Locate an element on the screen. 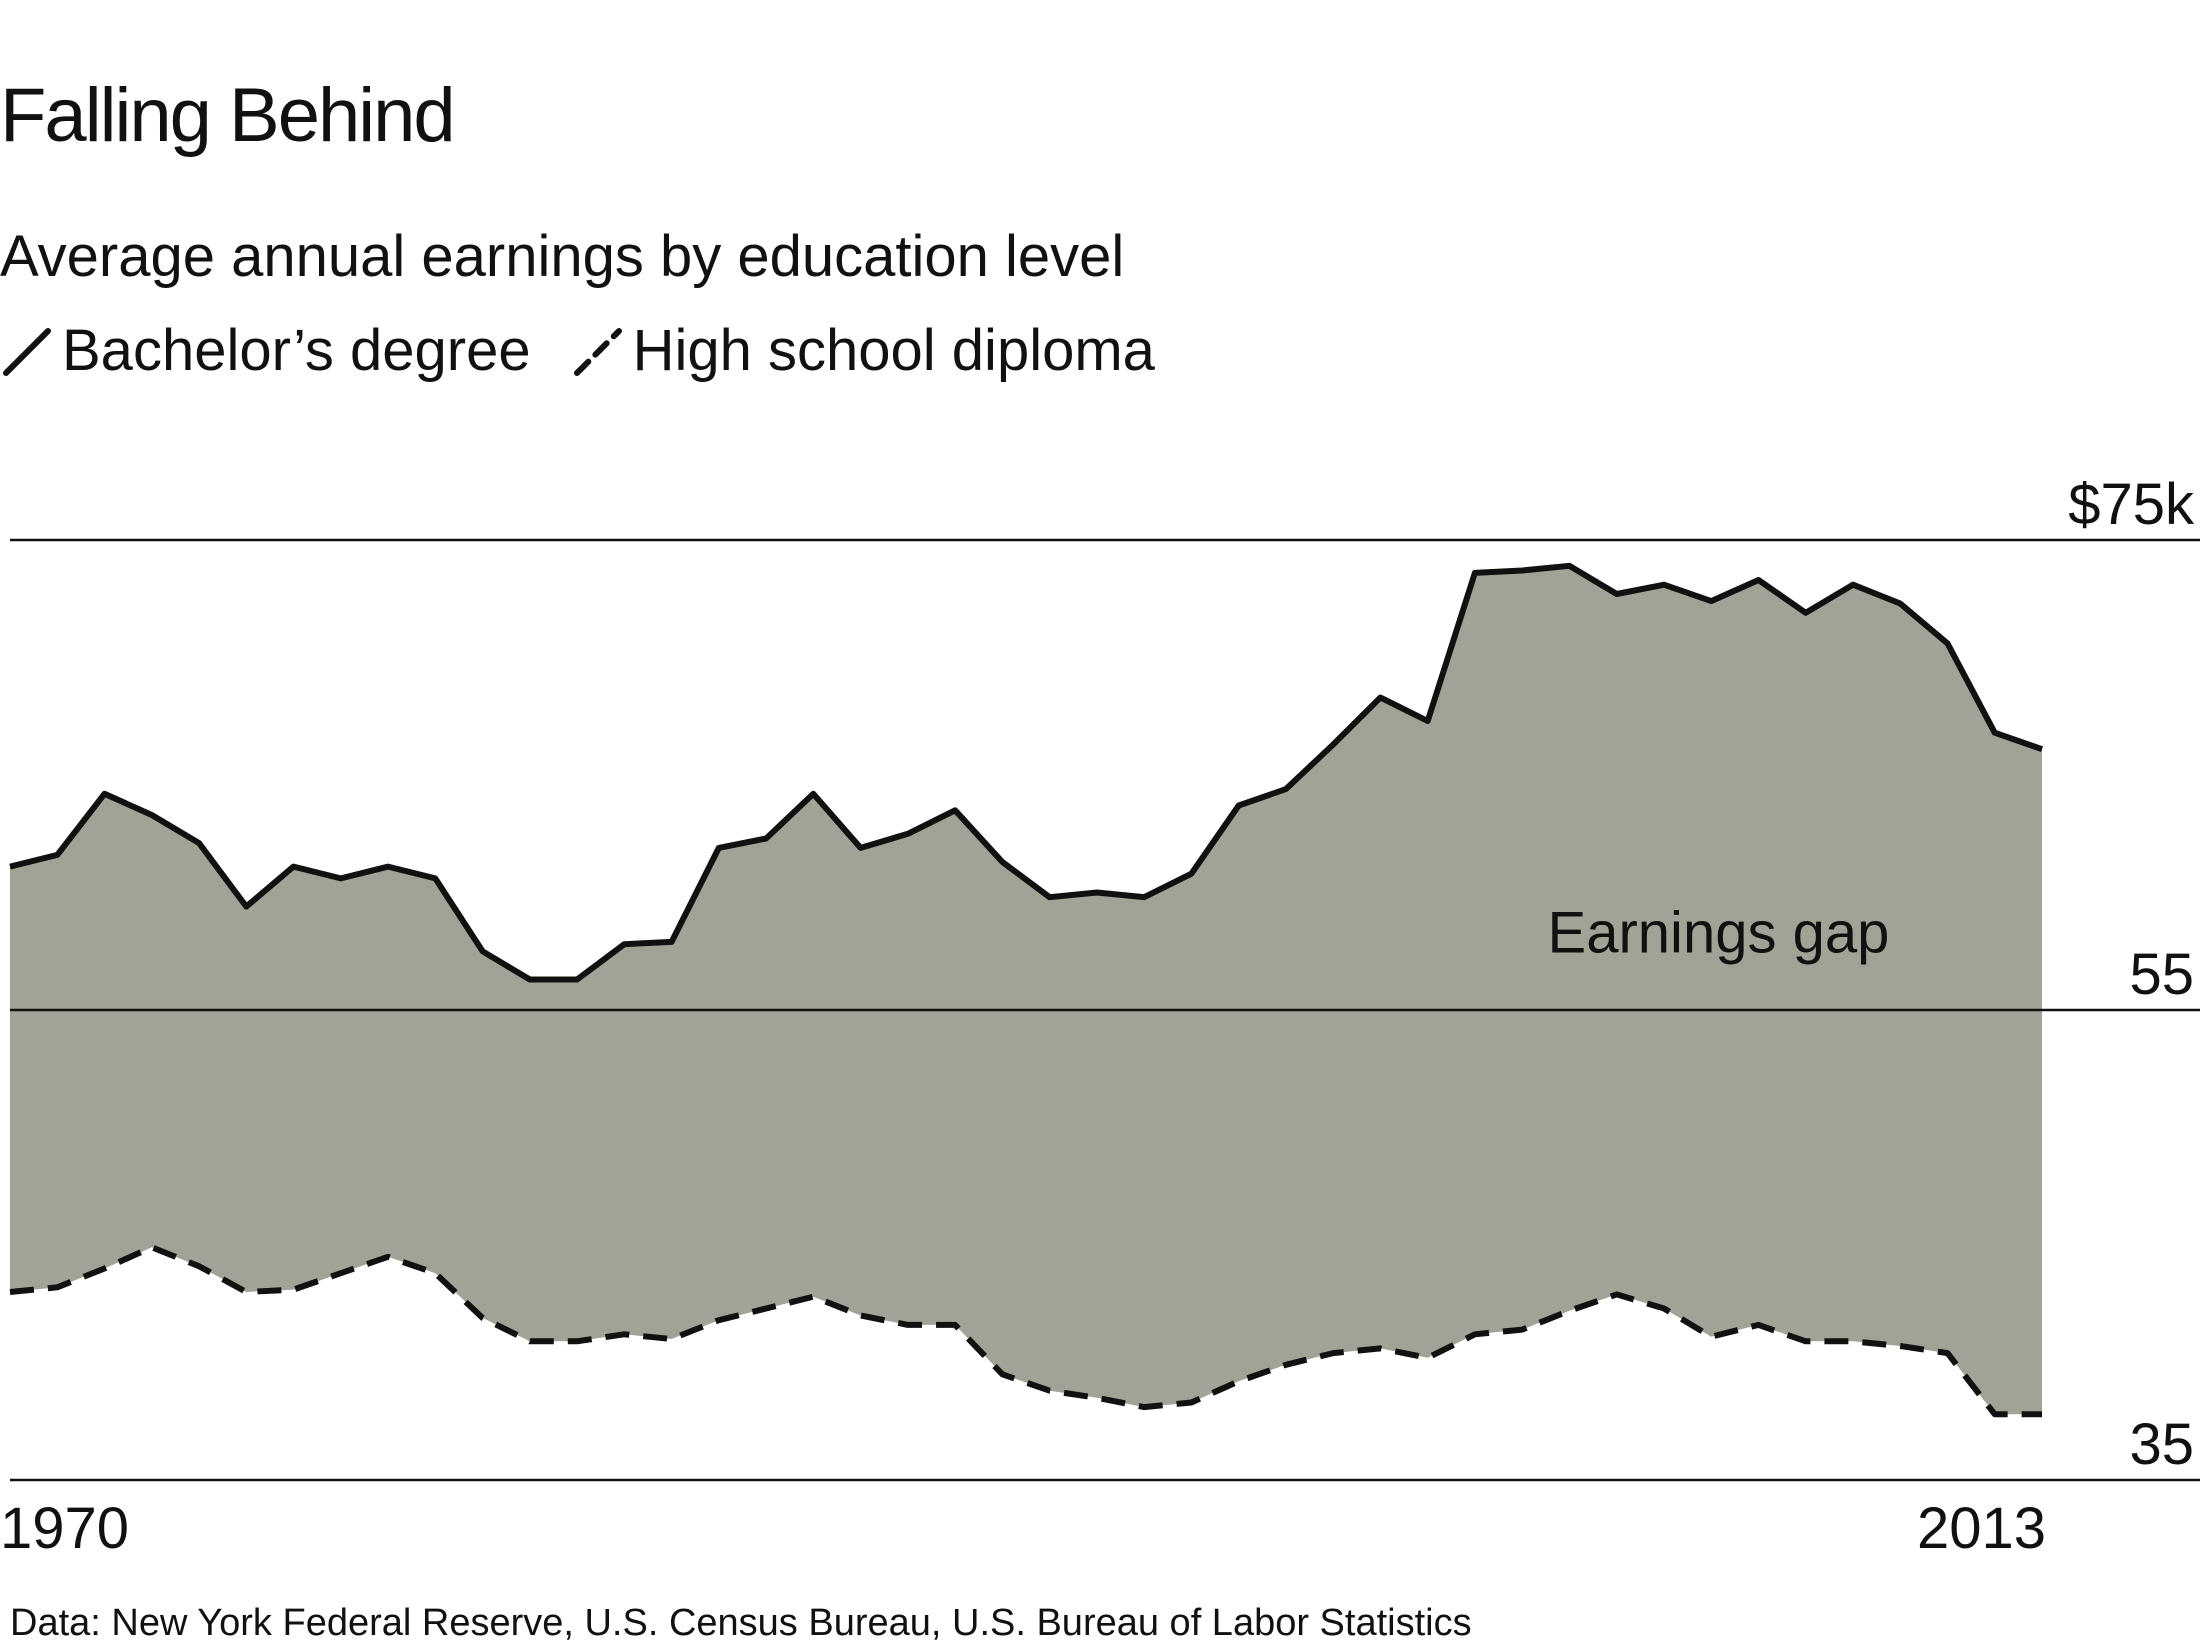 The image size is (2200, 1650). legend-label-high-school: High school diploma is located at coordinates (893, 350).